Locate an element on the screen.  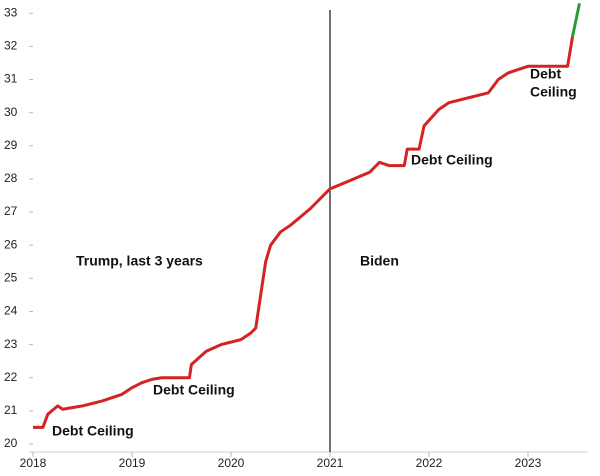
y-tick-label: 21 is located at coordinates (11, 410).